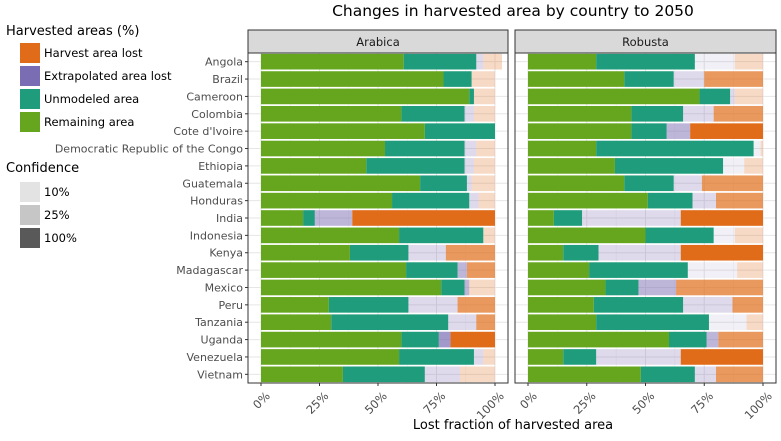 This screenshot has height=441, width=781. I want to click on legend-key-unmodeled, so click(30, 99).